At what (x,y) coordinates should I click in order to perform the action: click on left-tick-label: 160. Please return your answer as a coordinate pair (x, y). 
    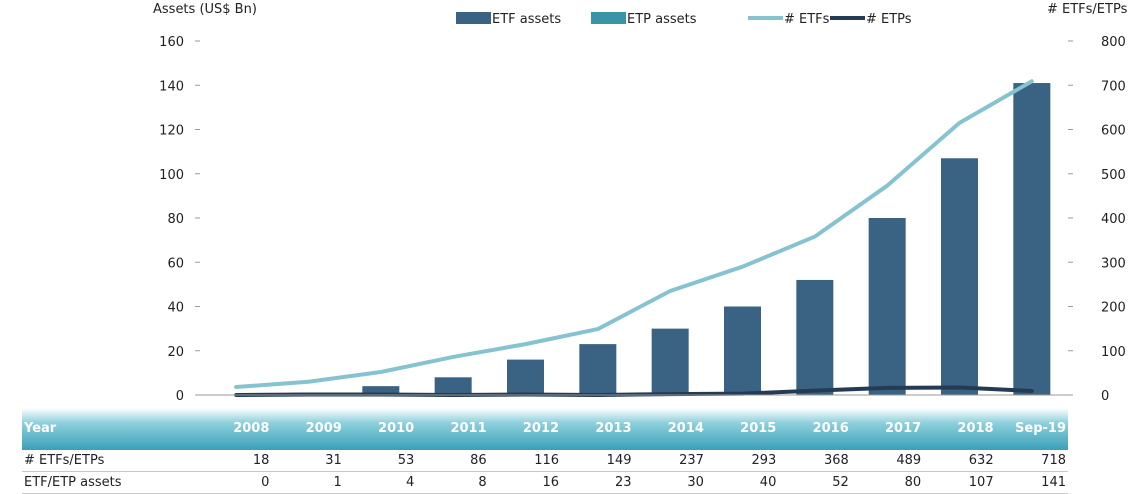
    Looking at the image, I should click on (171, 42).